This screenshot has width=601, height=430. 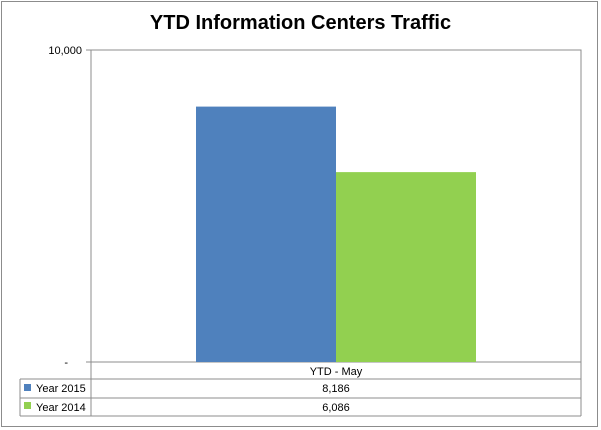 I want to click on chart-title: YTD Information Centers Traffic, so click(x=300, y=23).